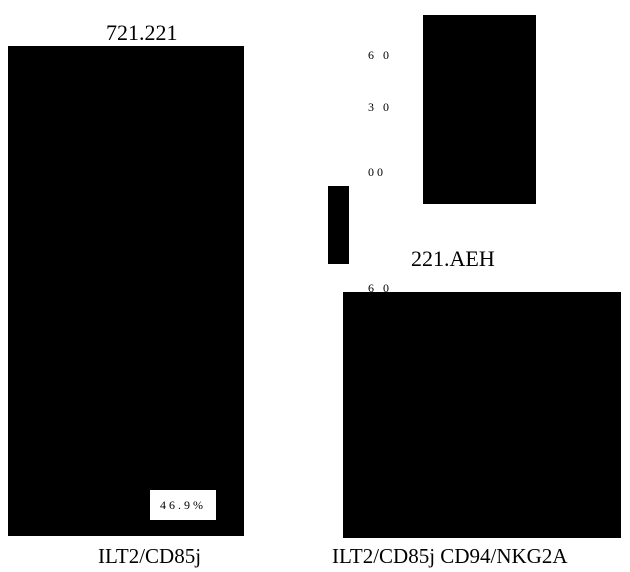  I want to click on top-right-tick-label-1: 6 0, so click(380, 55).